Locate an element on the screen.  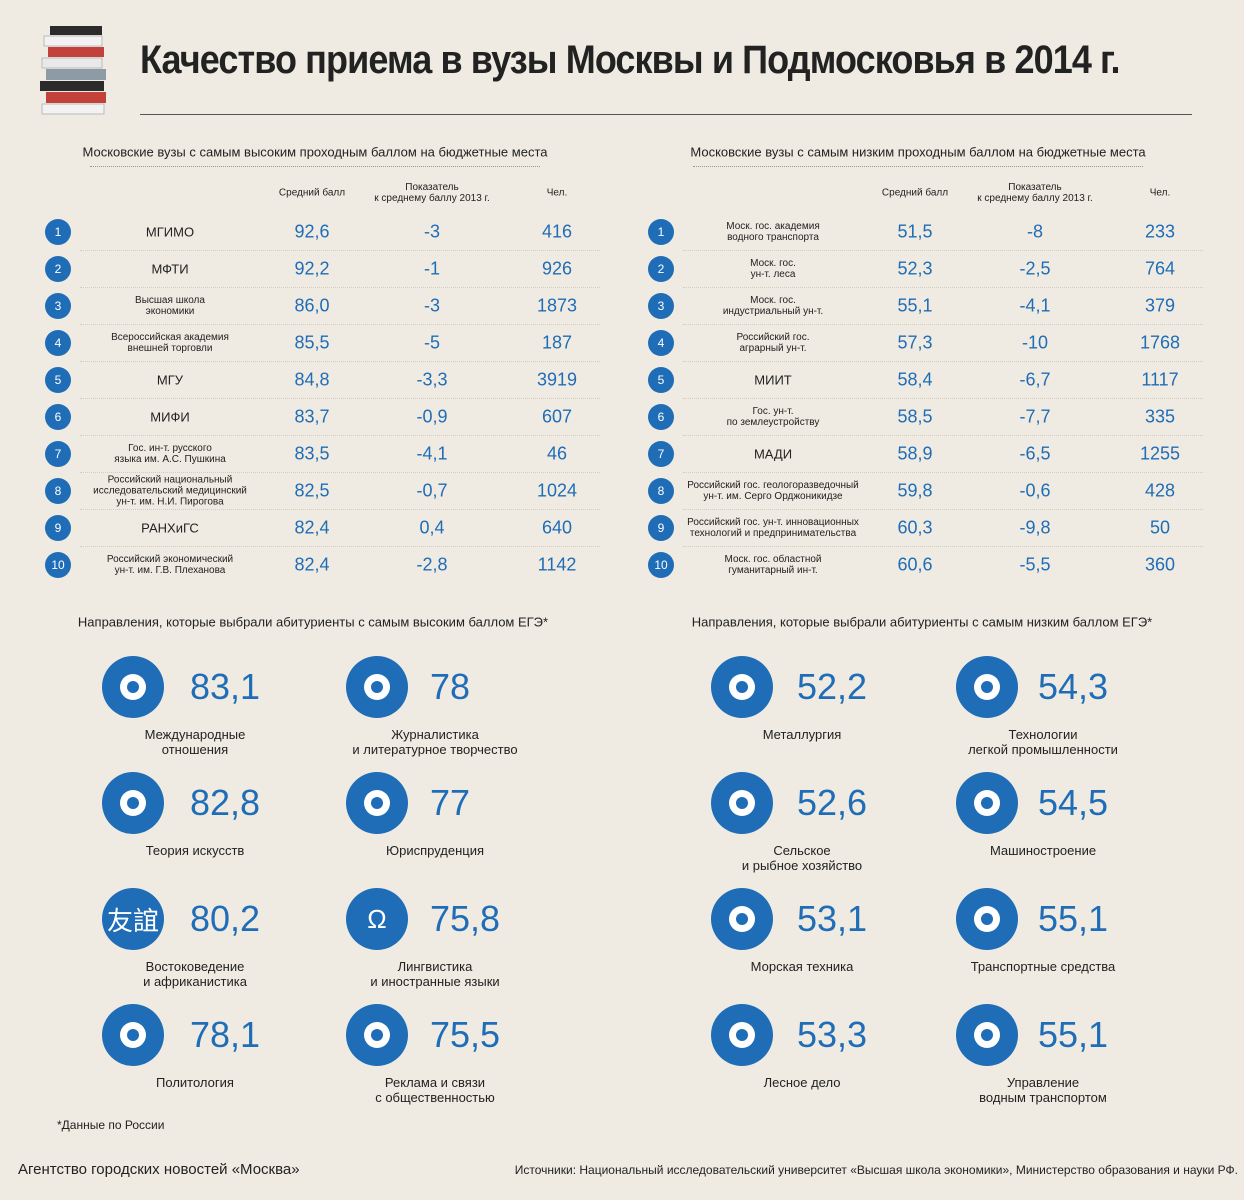
university-name: Российский гос. аграрный ун-т. is located at coordinates (773, 343).